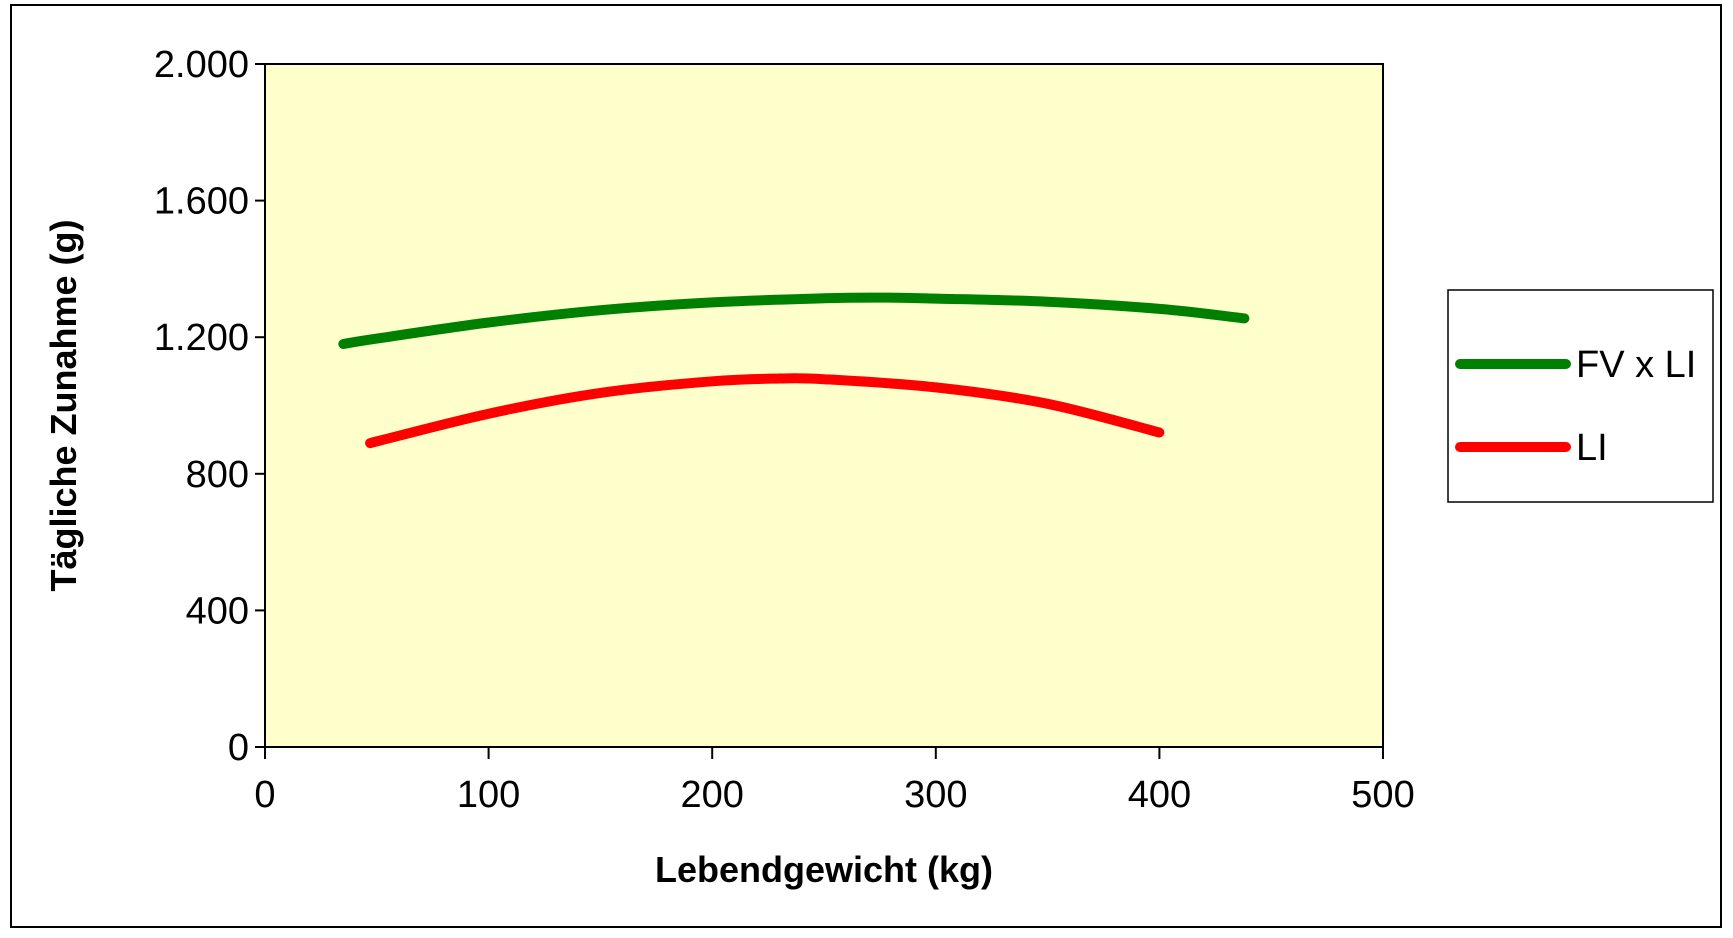 This screenshot has height=938, width=1733. Describe the element at coordinates (201, 202) in the screenshot. I see `y-tick-label: 1.600` at that location.